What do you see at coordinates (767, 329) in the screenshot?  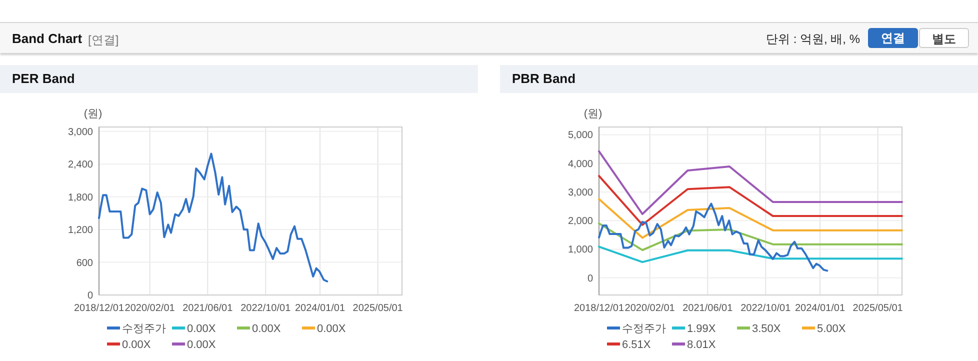 I see `legend-label: 3.50X` at bounding box center [767, 329].